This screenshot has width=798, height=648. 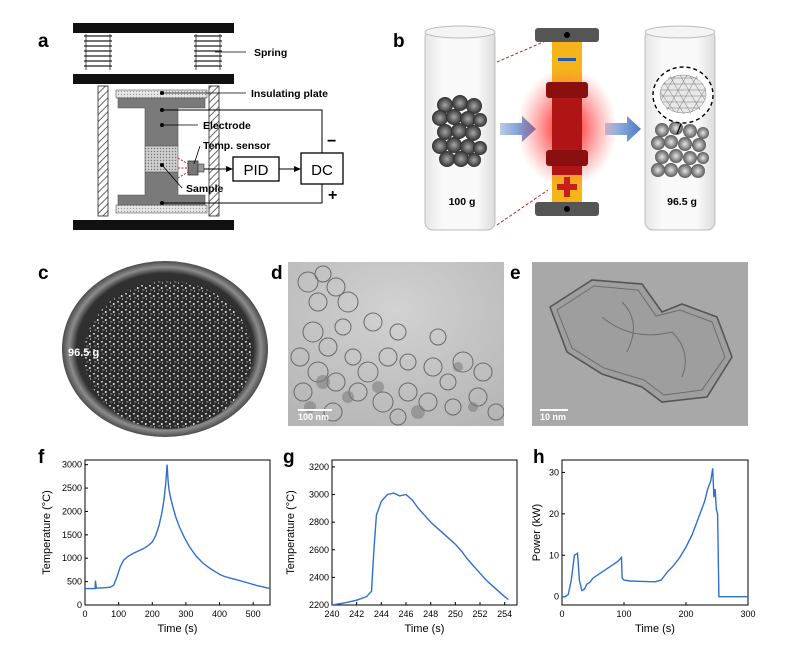 I want to click on x-tick-label: 400, so click(x=219, y=614).